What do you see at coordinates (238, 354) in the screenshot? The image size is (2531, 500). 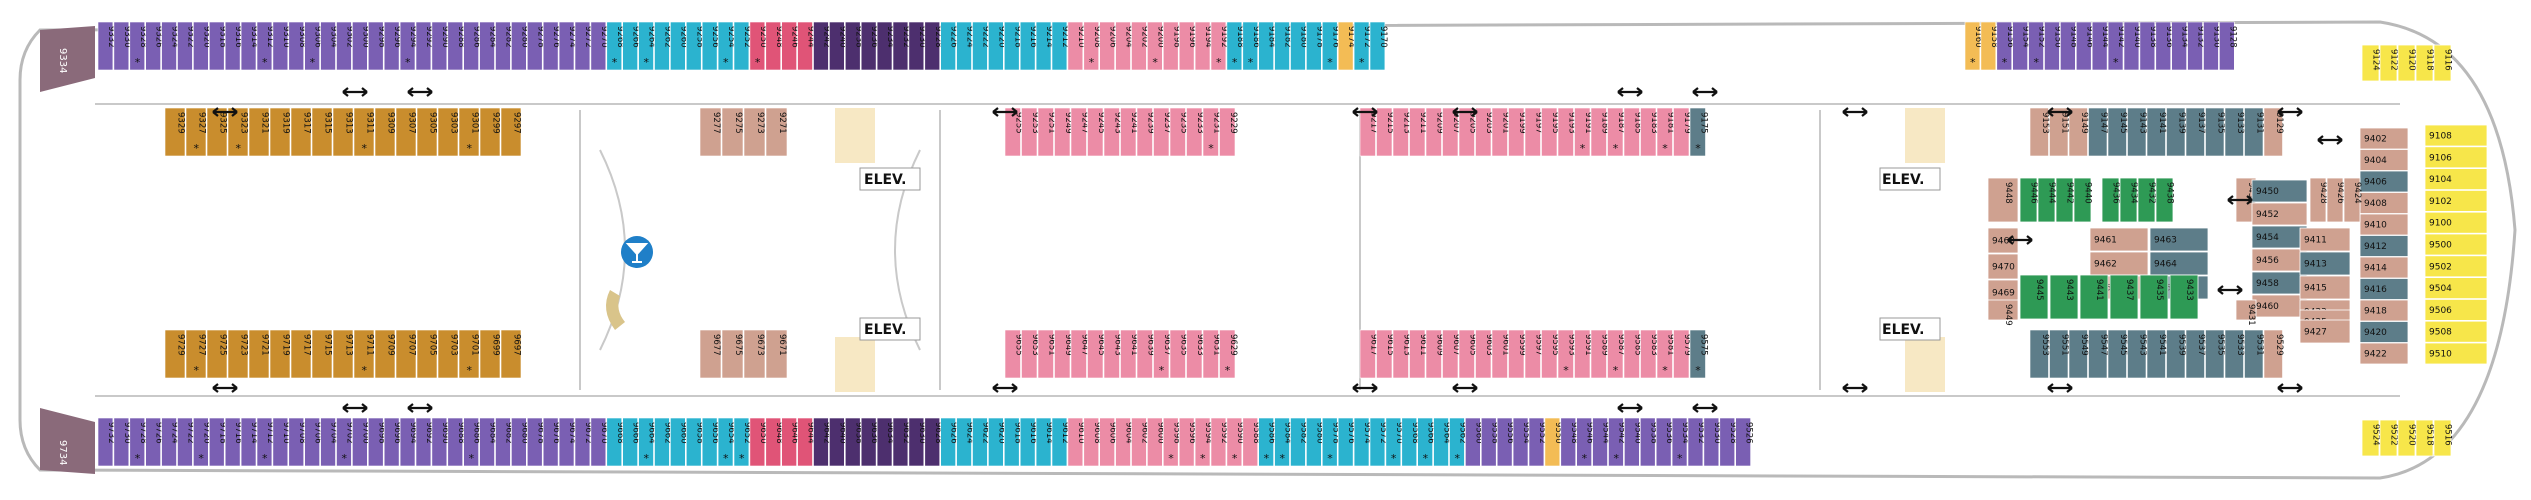 I see `cabin-9723: 9723` at bounding box center [238, 354].